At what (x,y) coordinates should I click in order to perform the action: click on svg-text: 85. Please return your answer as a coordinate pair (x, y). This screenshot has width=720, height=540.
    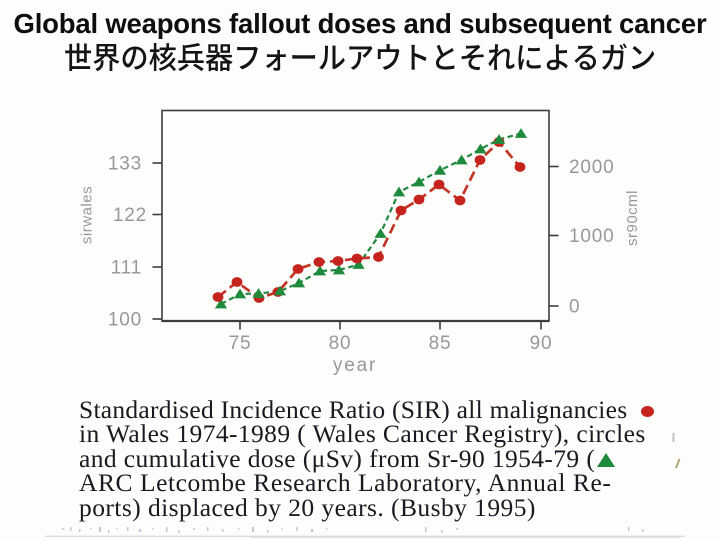
    Looking at the image, I should click on (440, 343).